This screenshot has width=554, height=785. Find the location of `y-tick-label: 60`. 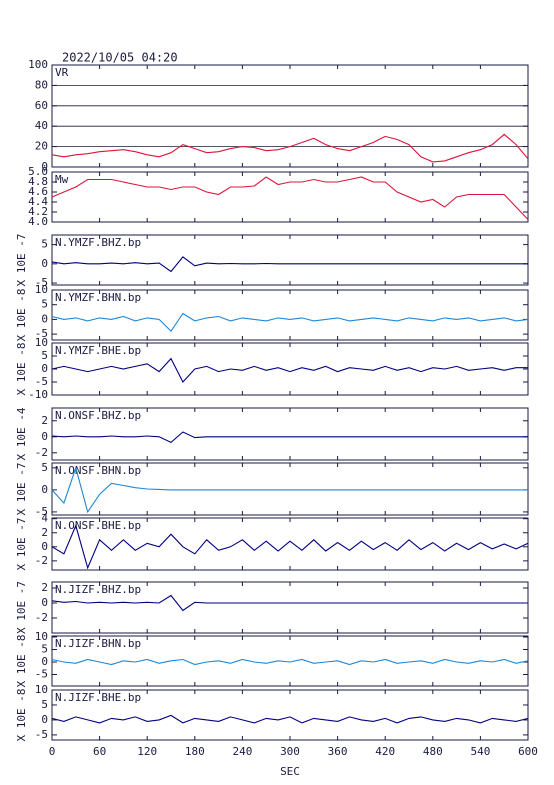

y-tick-label: 60 is located at coordinates (41, 105).